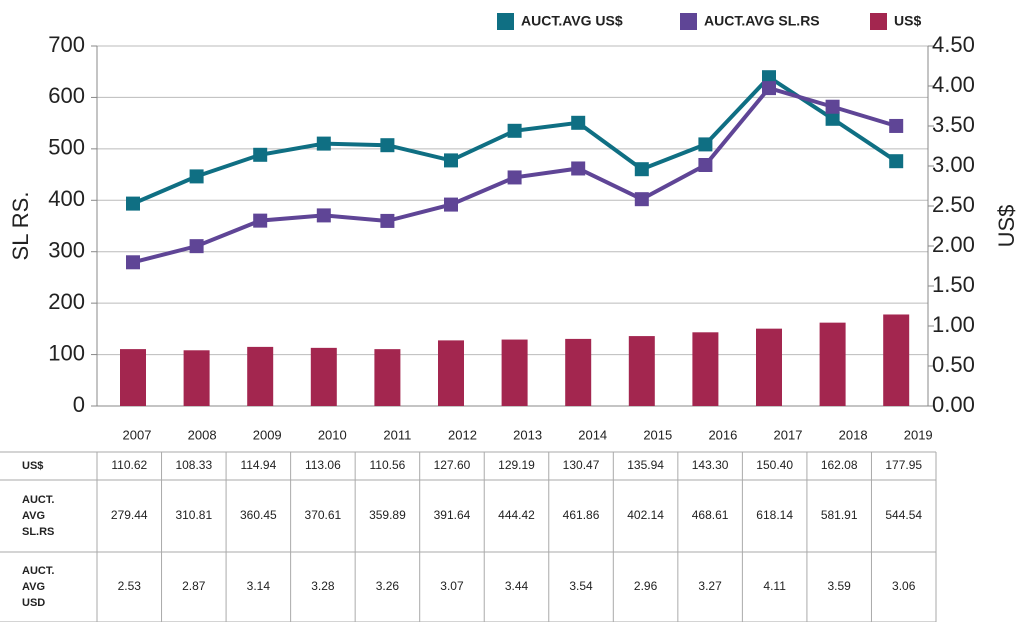 This screenshot has width=1024, height=622. I want to click on x-tick-label: 2011, so click(397, 434).